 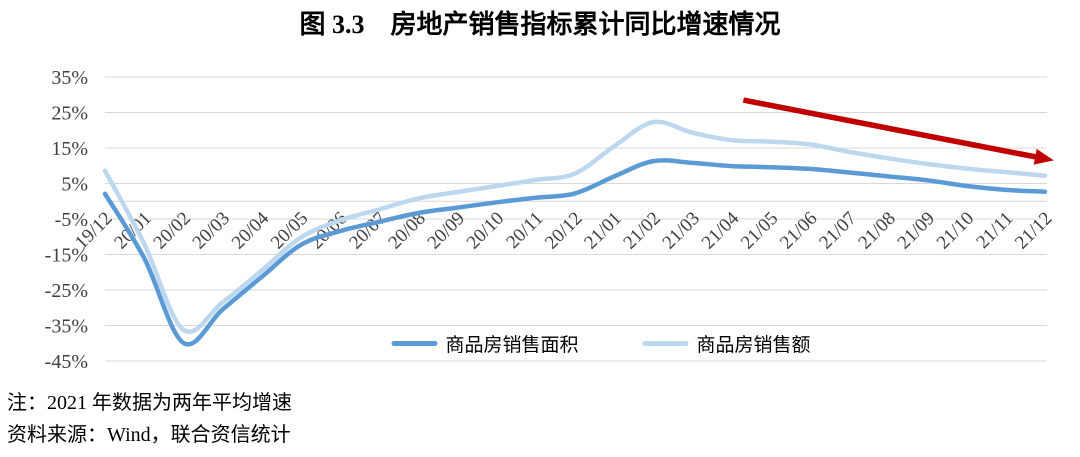 What do you see at coordinates (601, 343) in the screenshot?
I see `chart-legend: 商品房销售面积 商品房销售额` at bounding box center [601, 343].